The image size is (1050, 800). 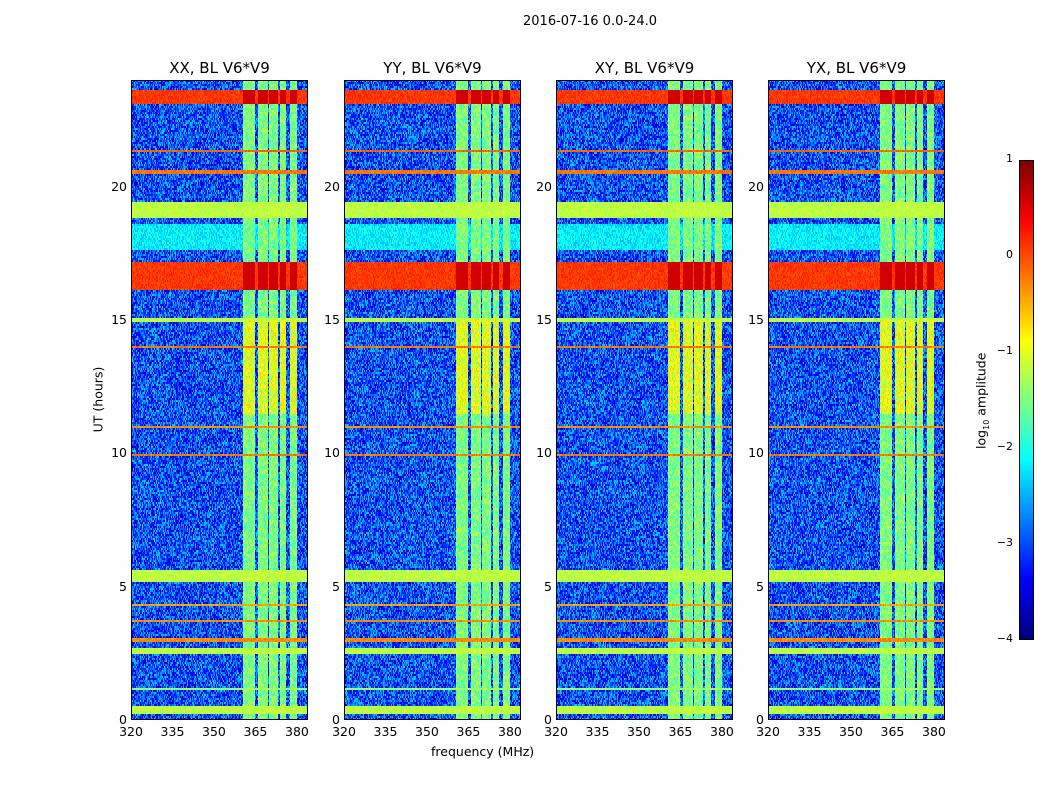 I want to click on colorbar, so click(x=1026, y=400).